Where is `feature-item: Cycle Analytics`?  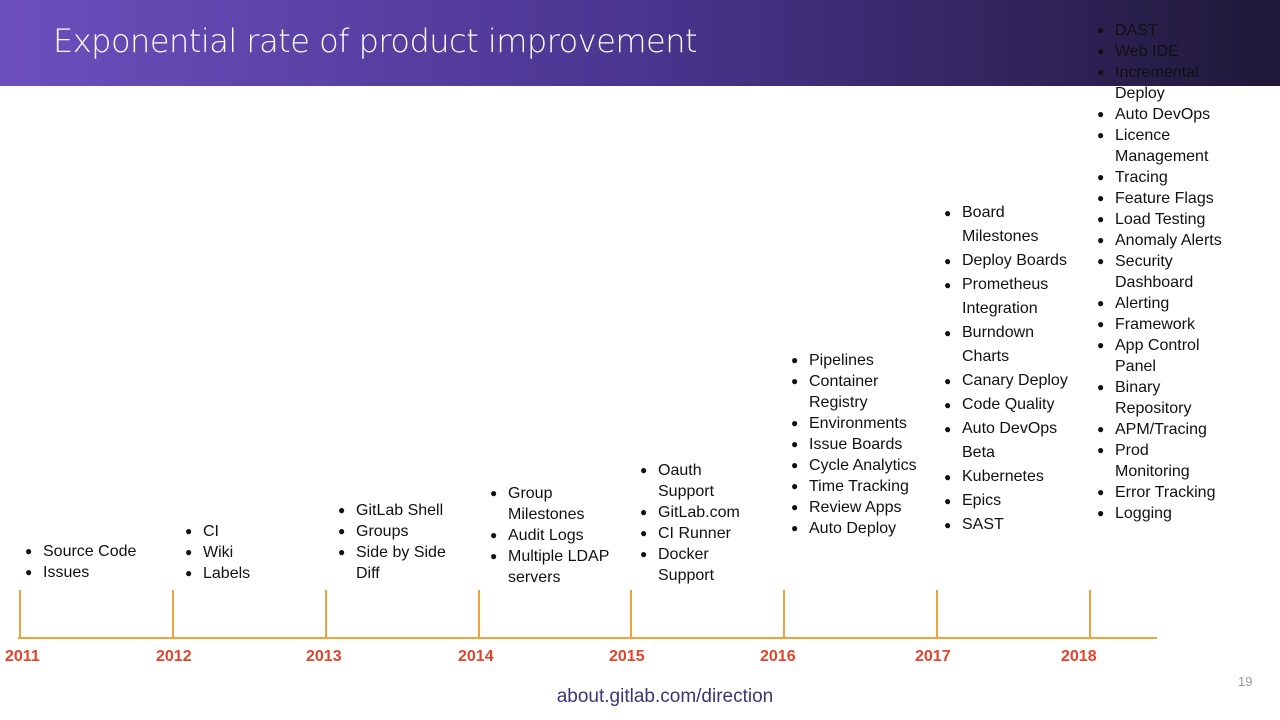 feature-item: Cycle Analytics is located at coordinates (857, 465).